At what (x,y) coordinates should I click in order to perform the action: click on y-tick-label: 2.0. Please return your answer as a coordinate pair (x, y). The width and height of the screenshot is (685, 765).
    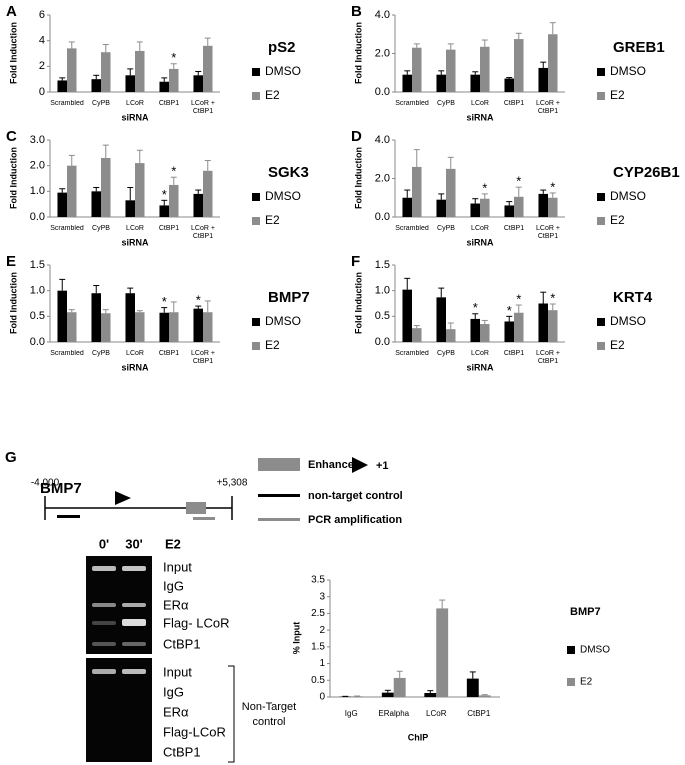
    Looking at the image, I should click on (382, 53).